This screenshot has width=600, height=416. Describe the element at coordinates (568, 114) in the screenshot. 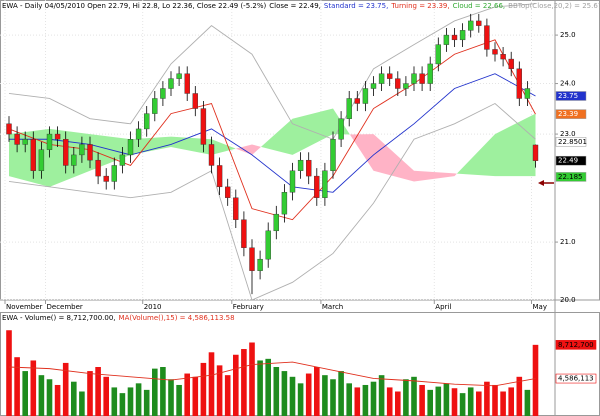

I see `value-box-label: 23.39` at that location.